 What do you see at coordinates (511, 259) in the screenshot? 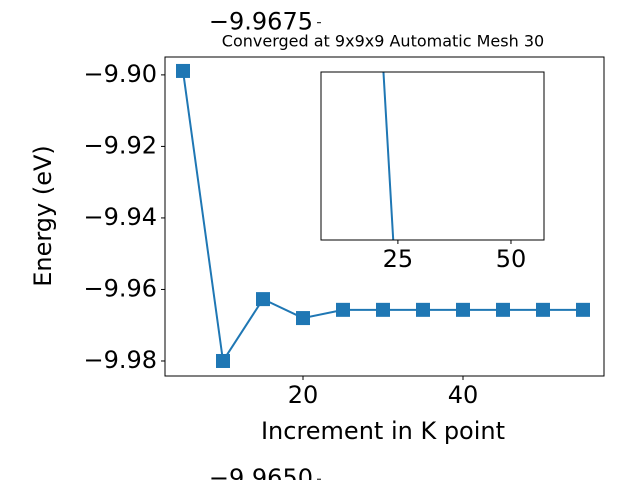
I see `x-tick-label: 50` at bounding box center [511, 259].